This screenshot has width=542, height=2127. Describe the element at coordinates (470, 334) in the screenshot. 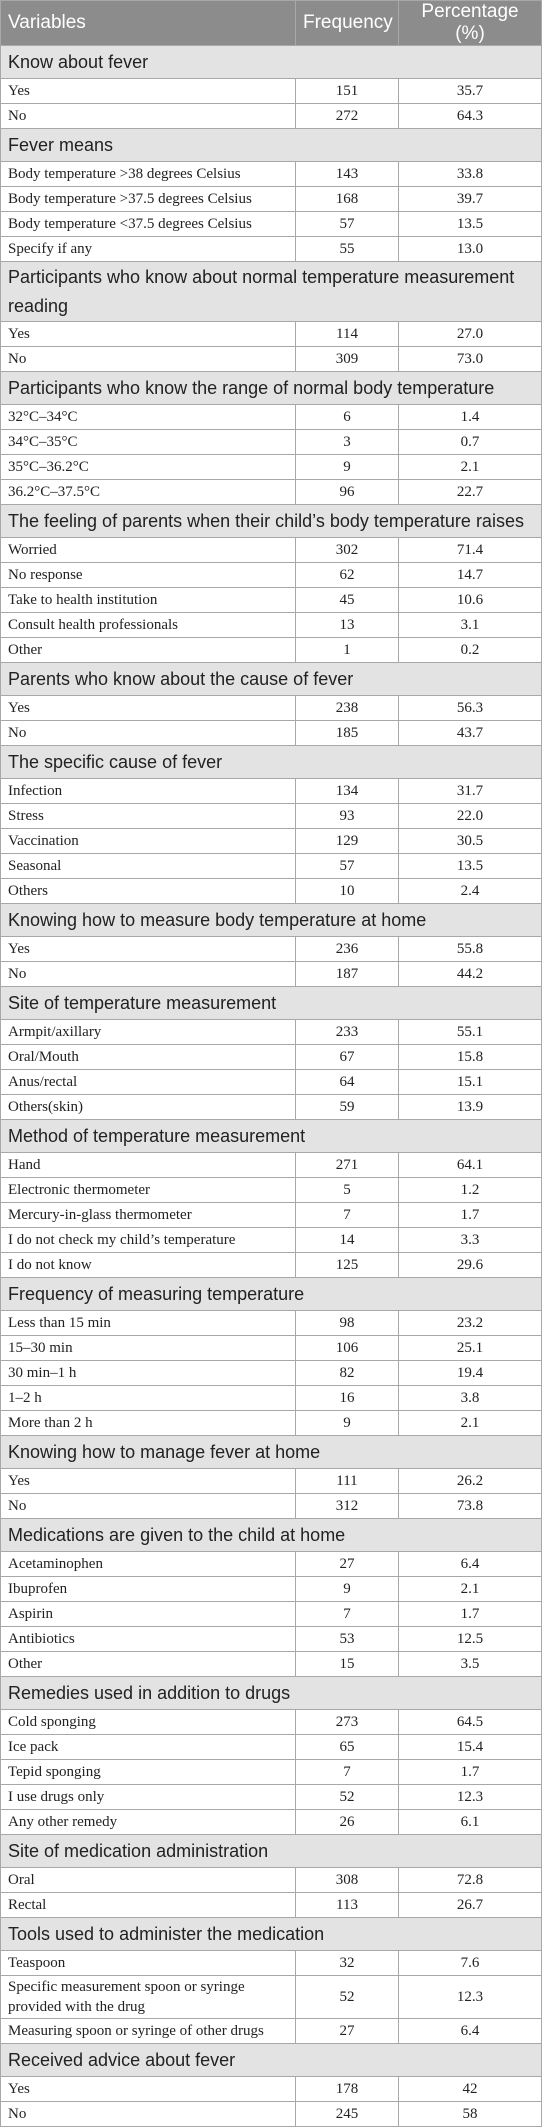

I see `row-percentage: 27.0` at that location.